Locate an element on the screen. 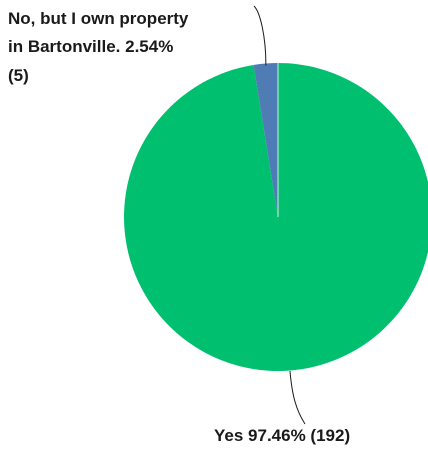 Image resolution: width=428 pixels, height=450 pixels. slice-label-no-line-3: (5) is located at coordinates (18, 75).